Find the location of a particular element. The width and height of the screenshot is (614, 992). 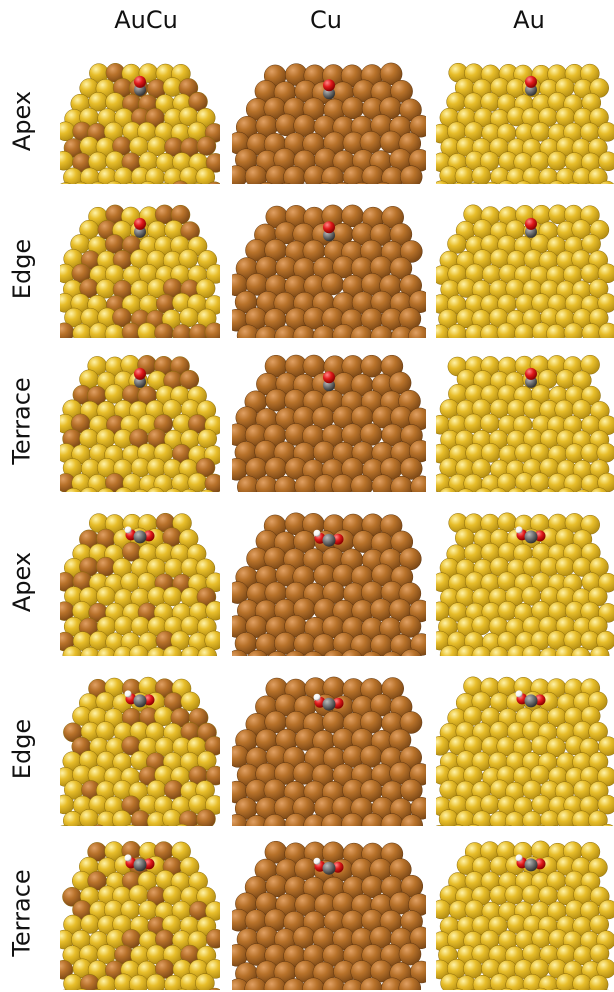

nanoparticle-au-apex-cooh is located at coordinates (525, 582).